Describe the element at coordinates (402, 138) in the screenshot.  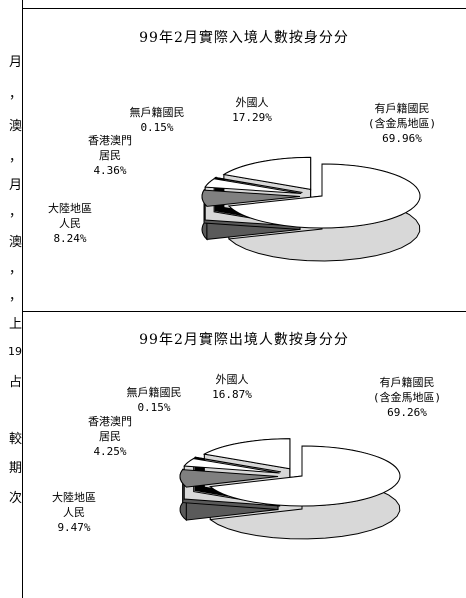
I see `slice-value-label: 69.96%` at that location.